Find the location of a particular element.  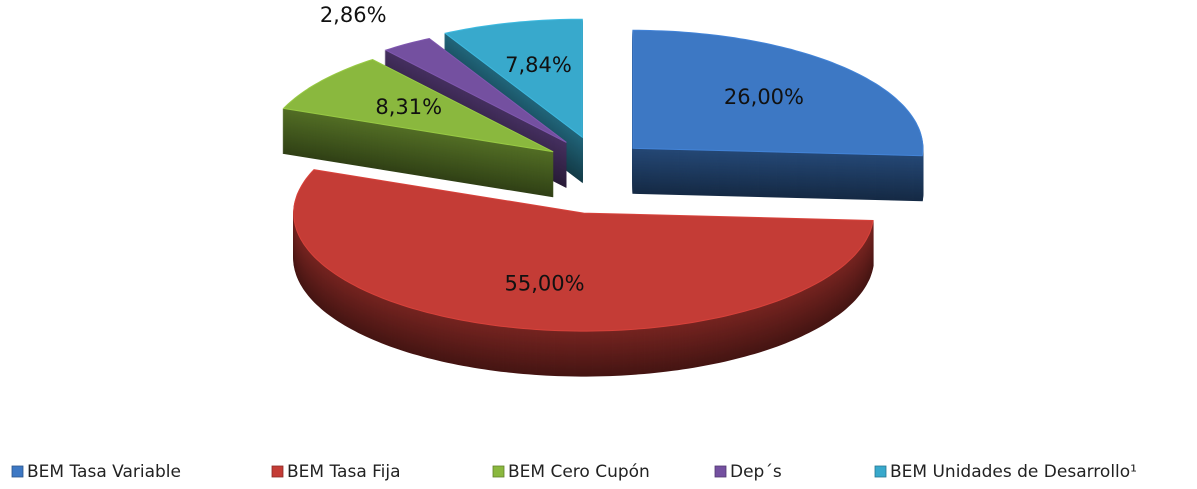

value-label: 8,31% is located at coordinates (408, 107).